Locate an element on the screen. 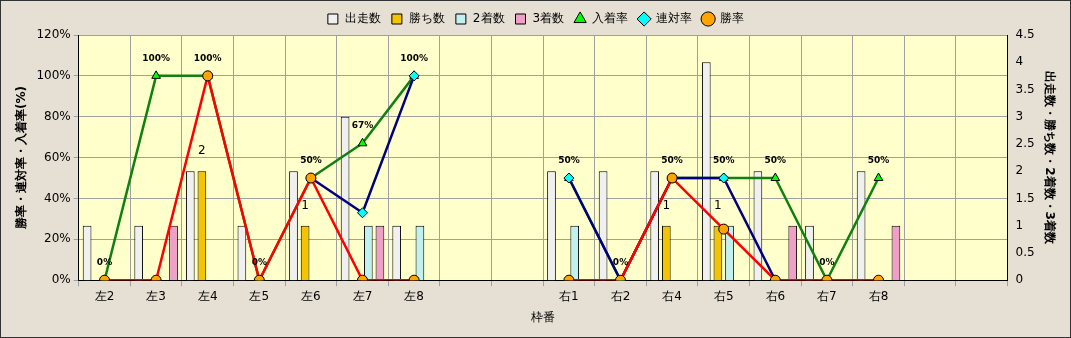 The height and width of the screenshot is (338, 1071). x-tick-label: 右7 is located at coordinates (827, 295).